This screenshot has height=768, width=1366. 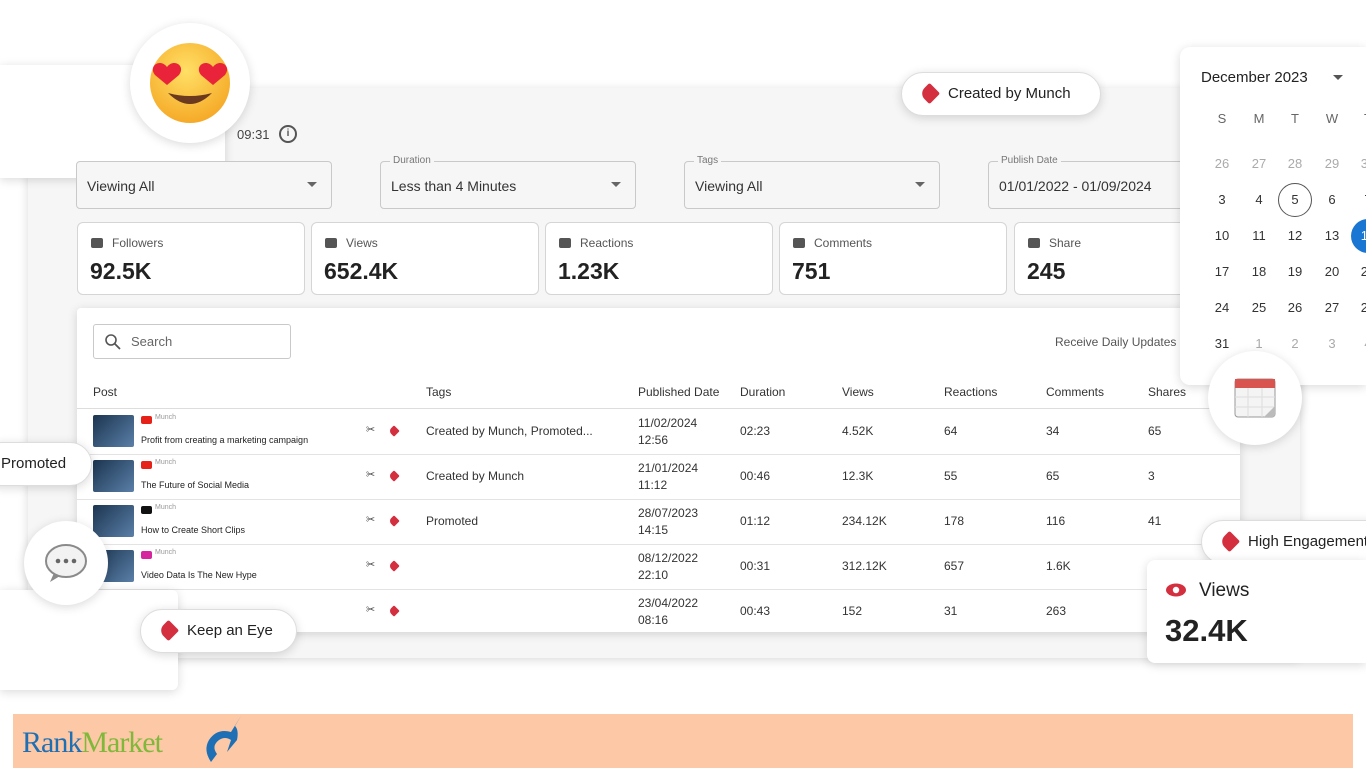 What do you see at coordinates (1259, 118) in the screenshot?
I see `weekday: M` at bounding box center [1259, 118].